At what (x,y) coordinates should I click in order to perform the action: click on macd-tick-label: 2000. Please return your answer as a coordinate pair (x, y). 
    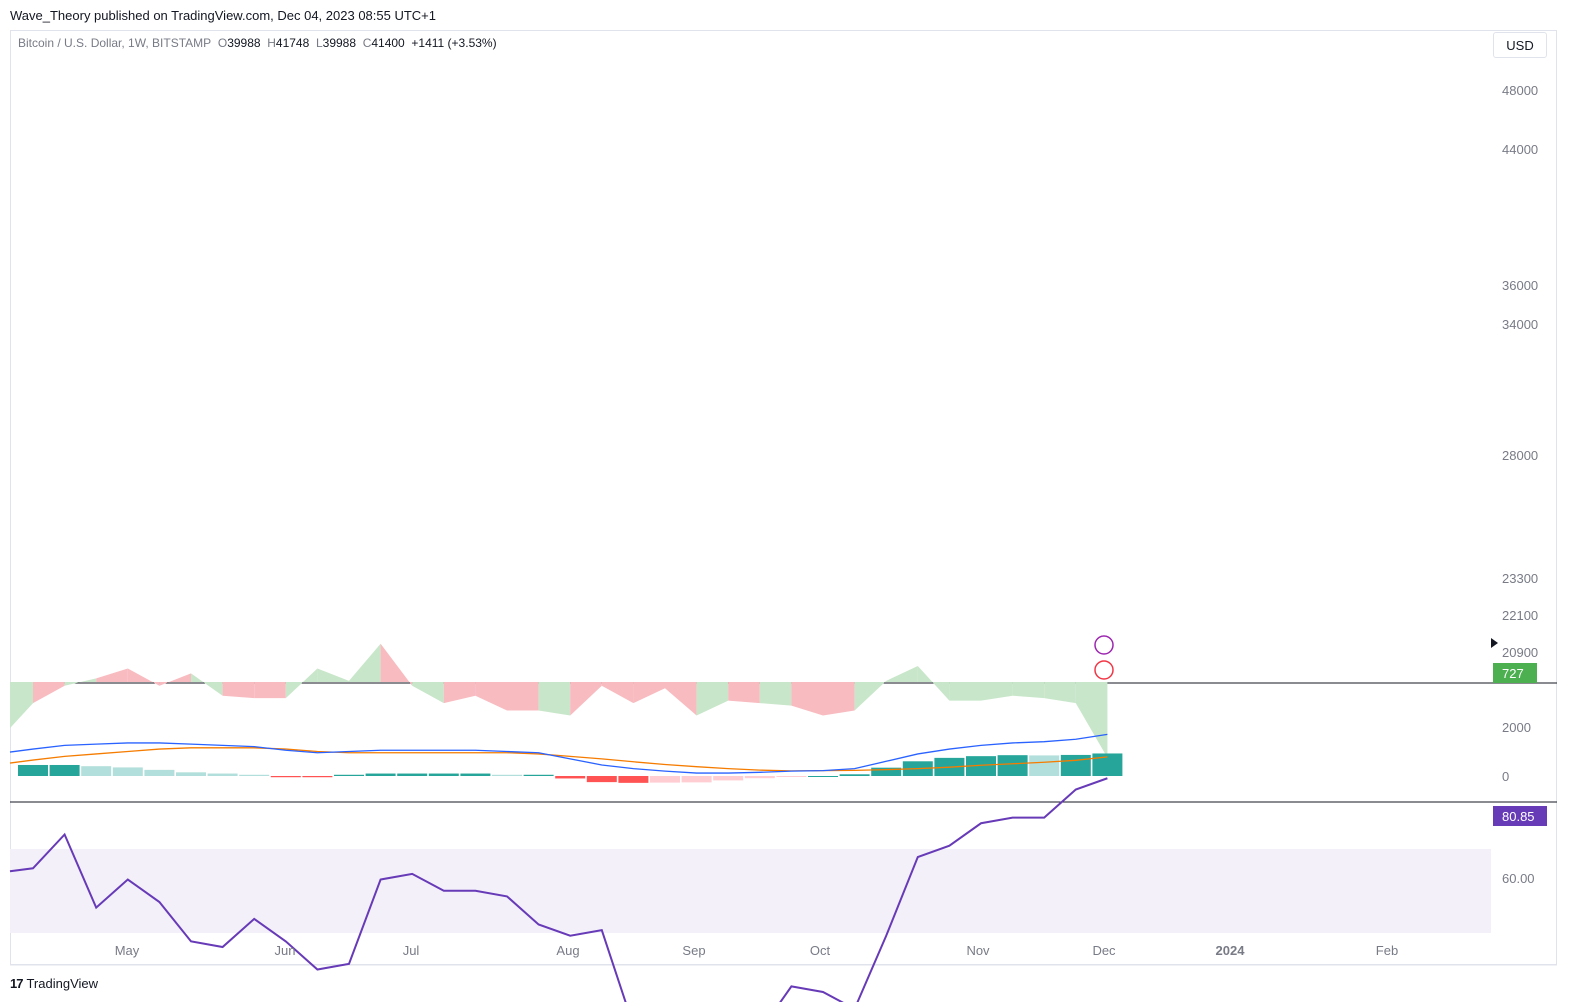
    Looking at the image, I should click on (1516, 727).